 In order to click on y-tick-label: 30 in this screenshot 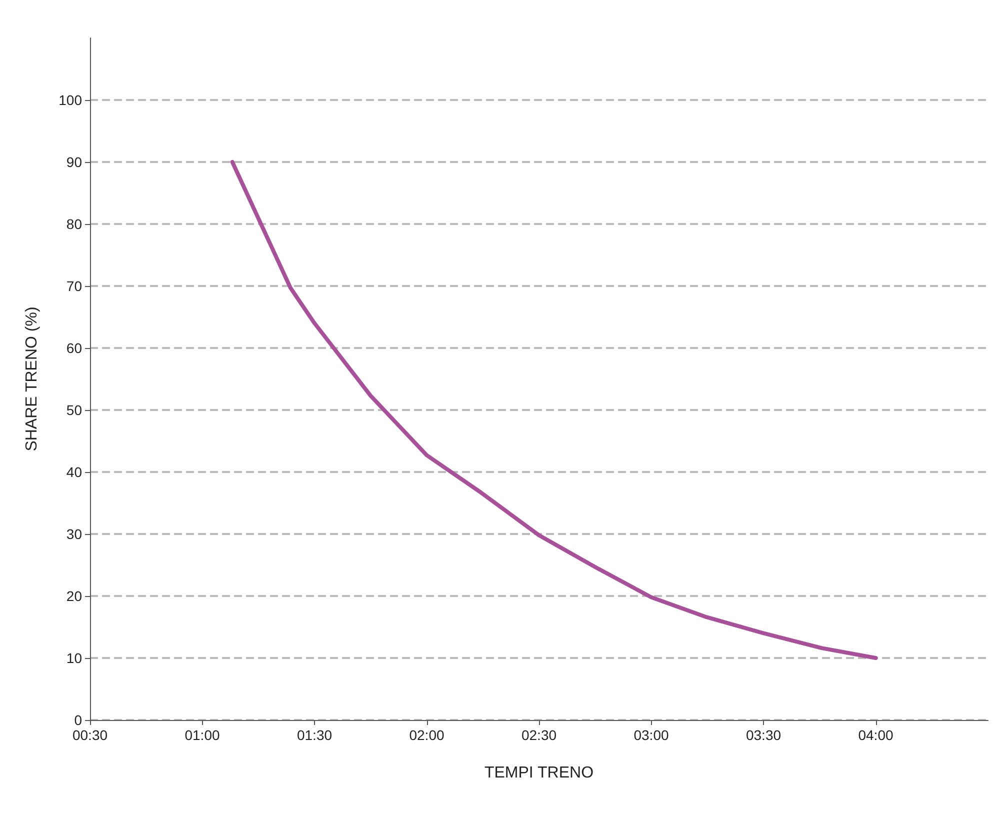, I will do `click(74, 534)`.